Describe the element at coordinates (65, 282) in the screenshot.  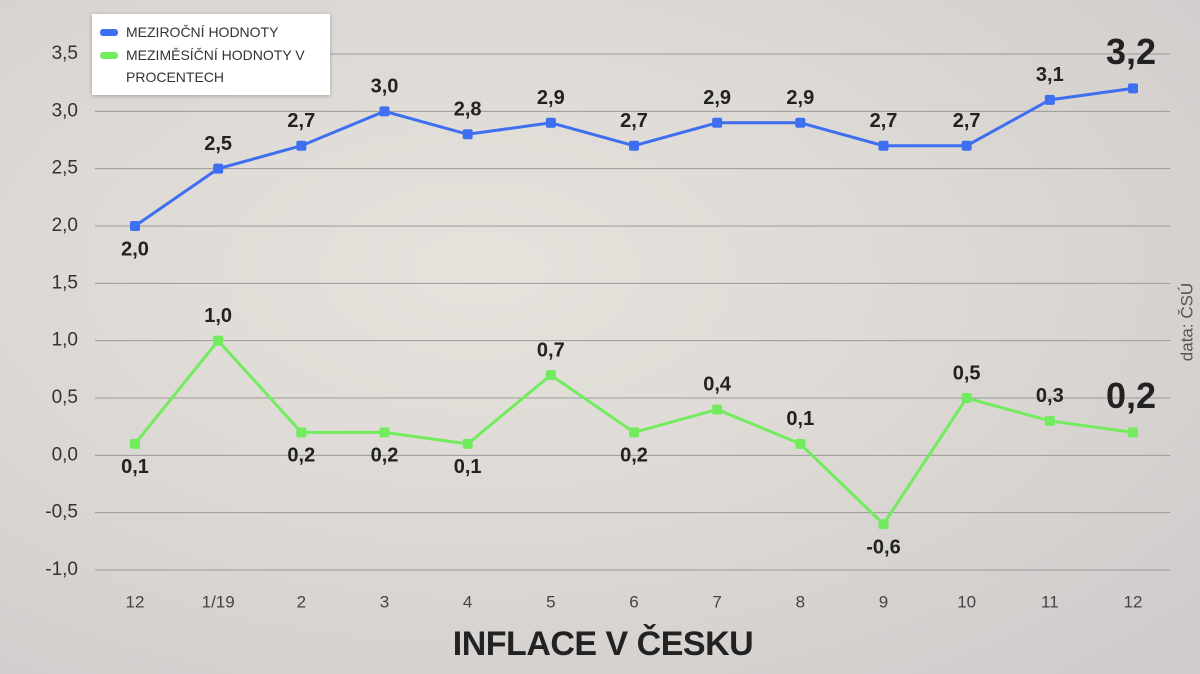
I see `y-tick-label: 1,5` at that location.